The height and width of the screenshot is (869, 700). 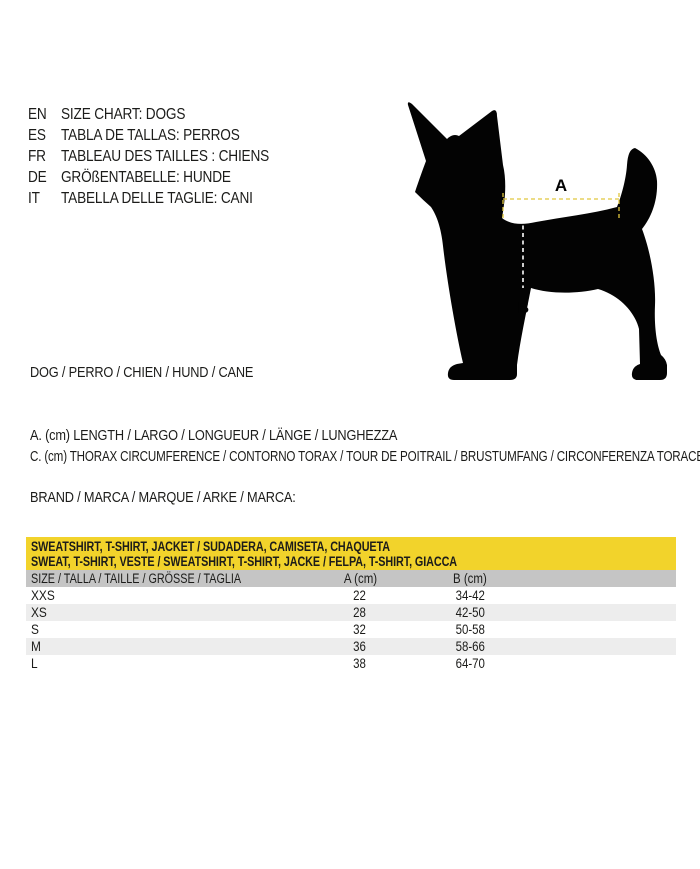 I want to click on language-row-es: ES TABLA DE TALLAS: PERROS, so click(x=162, y=137).